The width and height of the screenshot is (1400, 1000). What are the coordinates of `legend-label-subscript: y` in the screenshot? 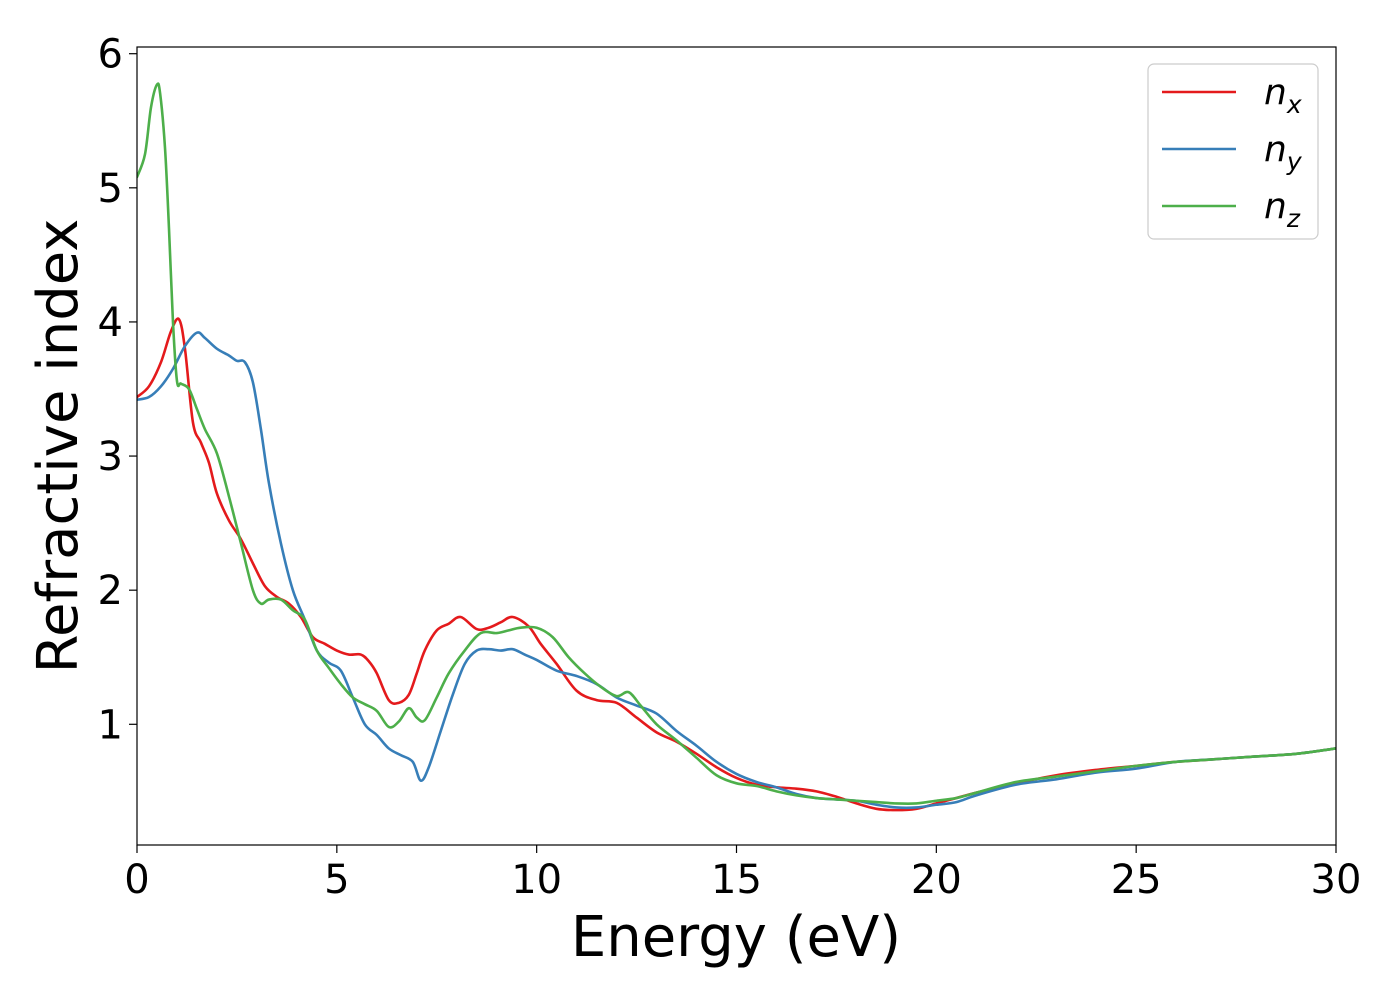 It's located at (1294, 161).